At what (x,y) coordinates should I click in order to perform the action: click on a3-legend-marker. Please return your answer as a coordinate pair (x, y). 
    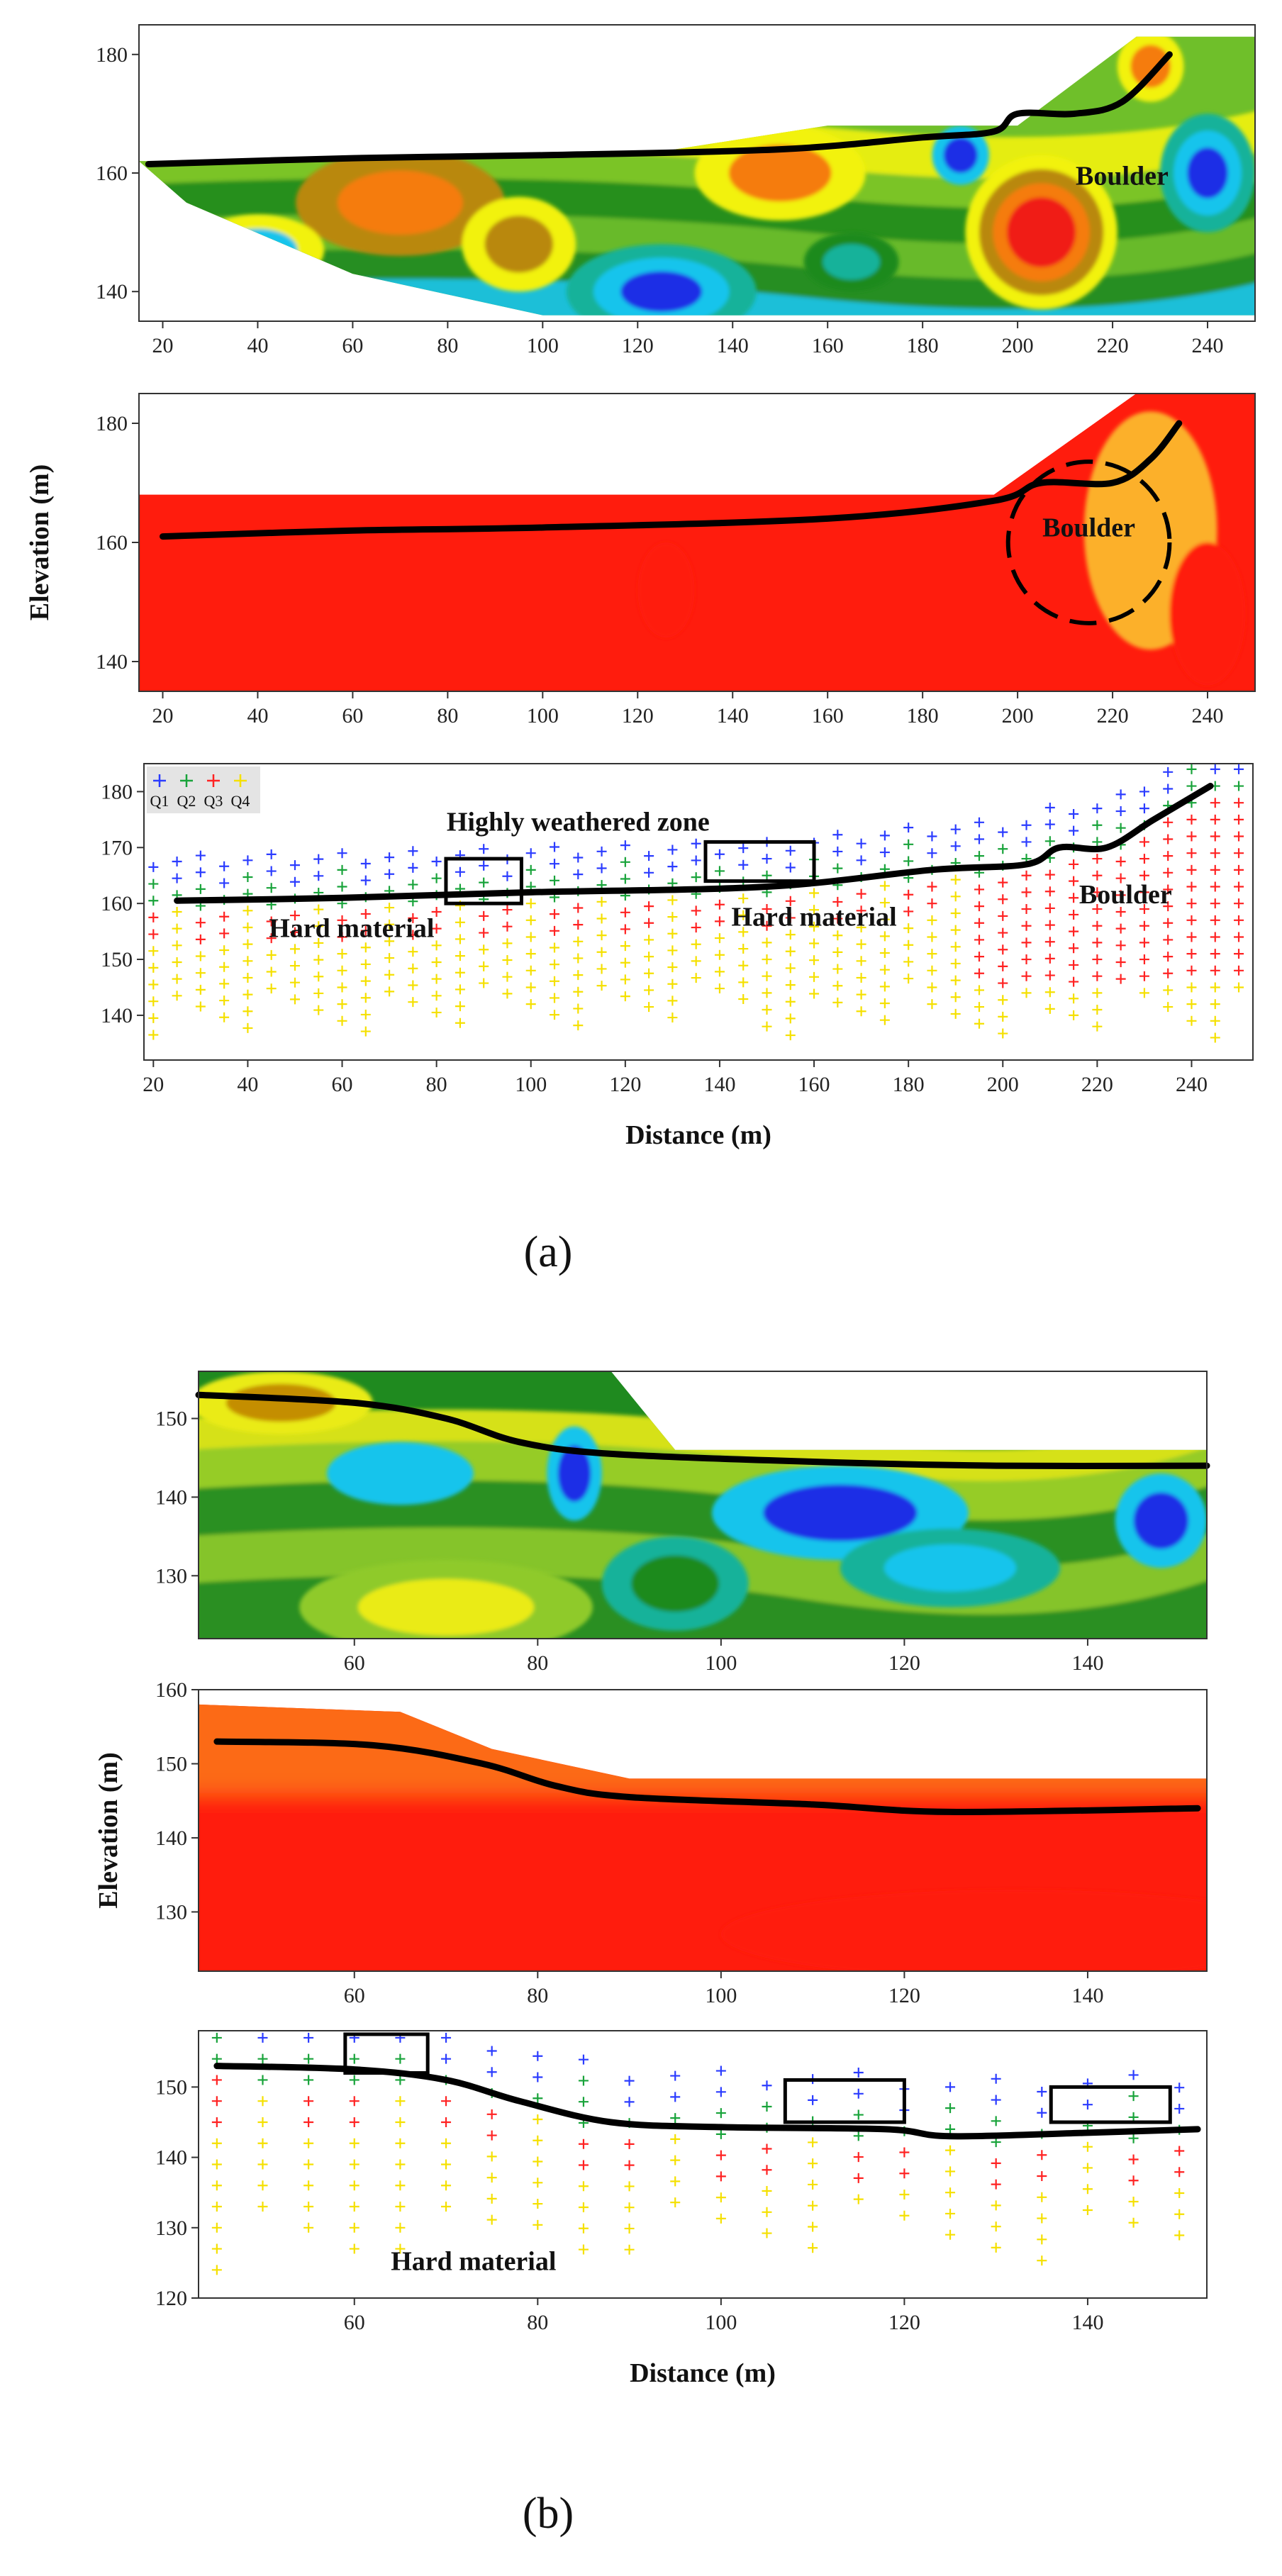
    Looking at the image, I should click on (213, 780).